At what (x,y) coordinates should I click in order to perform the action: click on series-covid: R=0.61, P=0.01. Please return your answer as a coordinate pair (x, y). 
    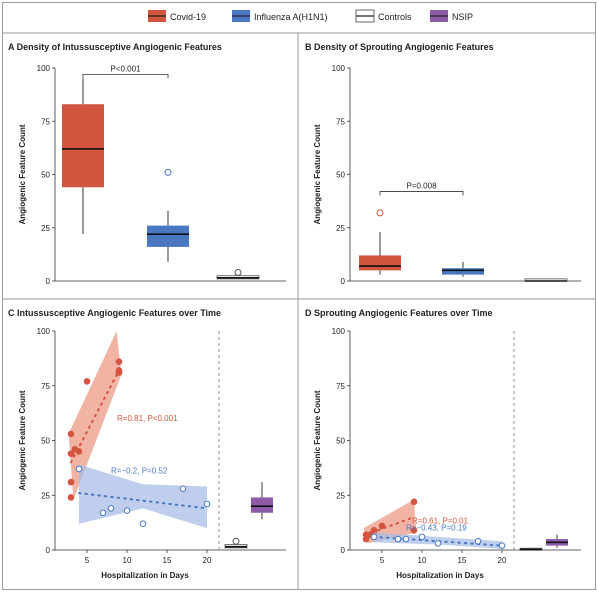
    Looking at the image, I should click on (415, 521).